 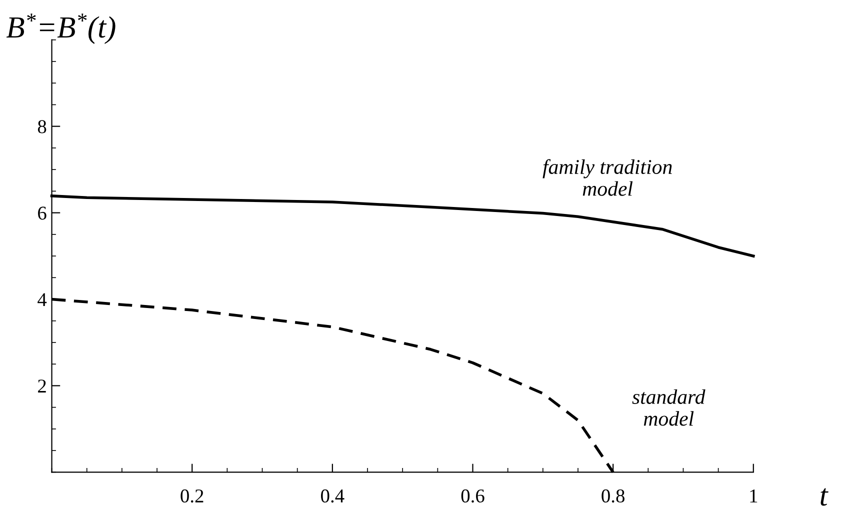 I want to click on y-tick-label: 8, so click(x=42, y=127).